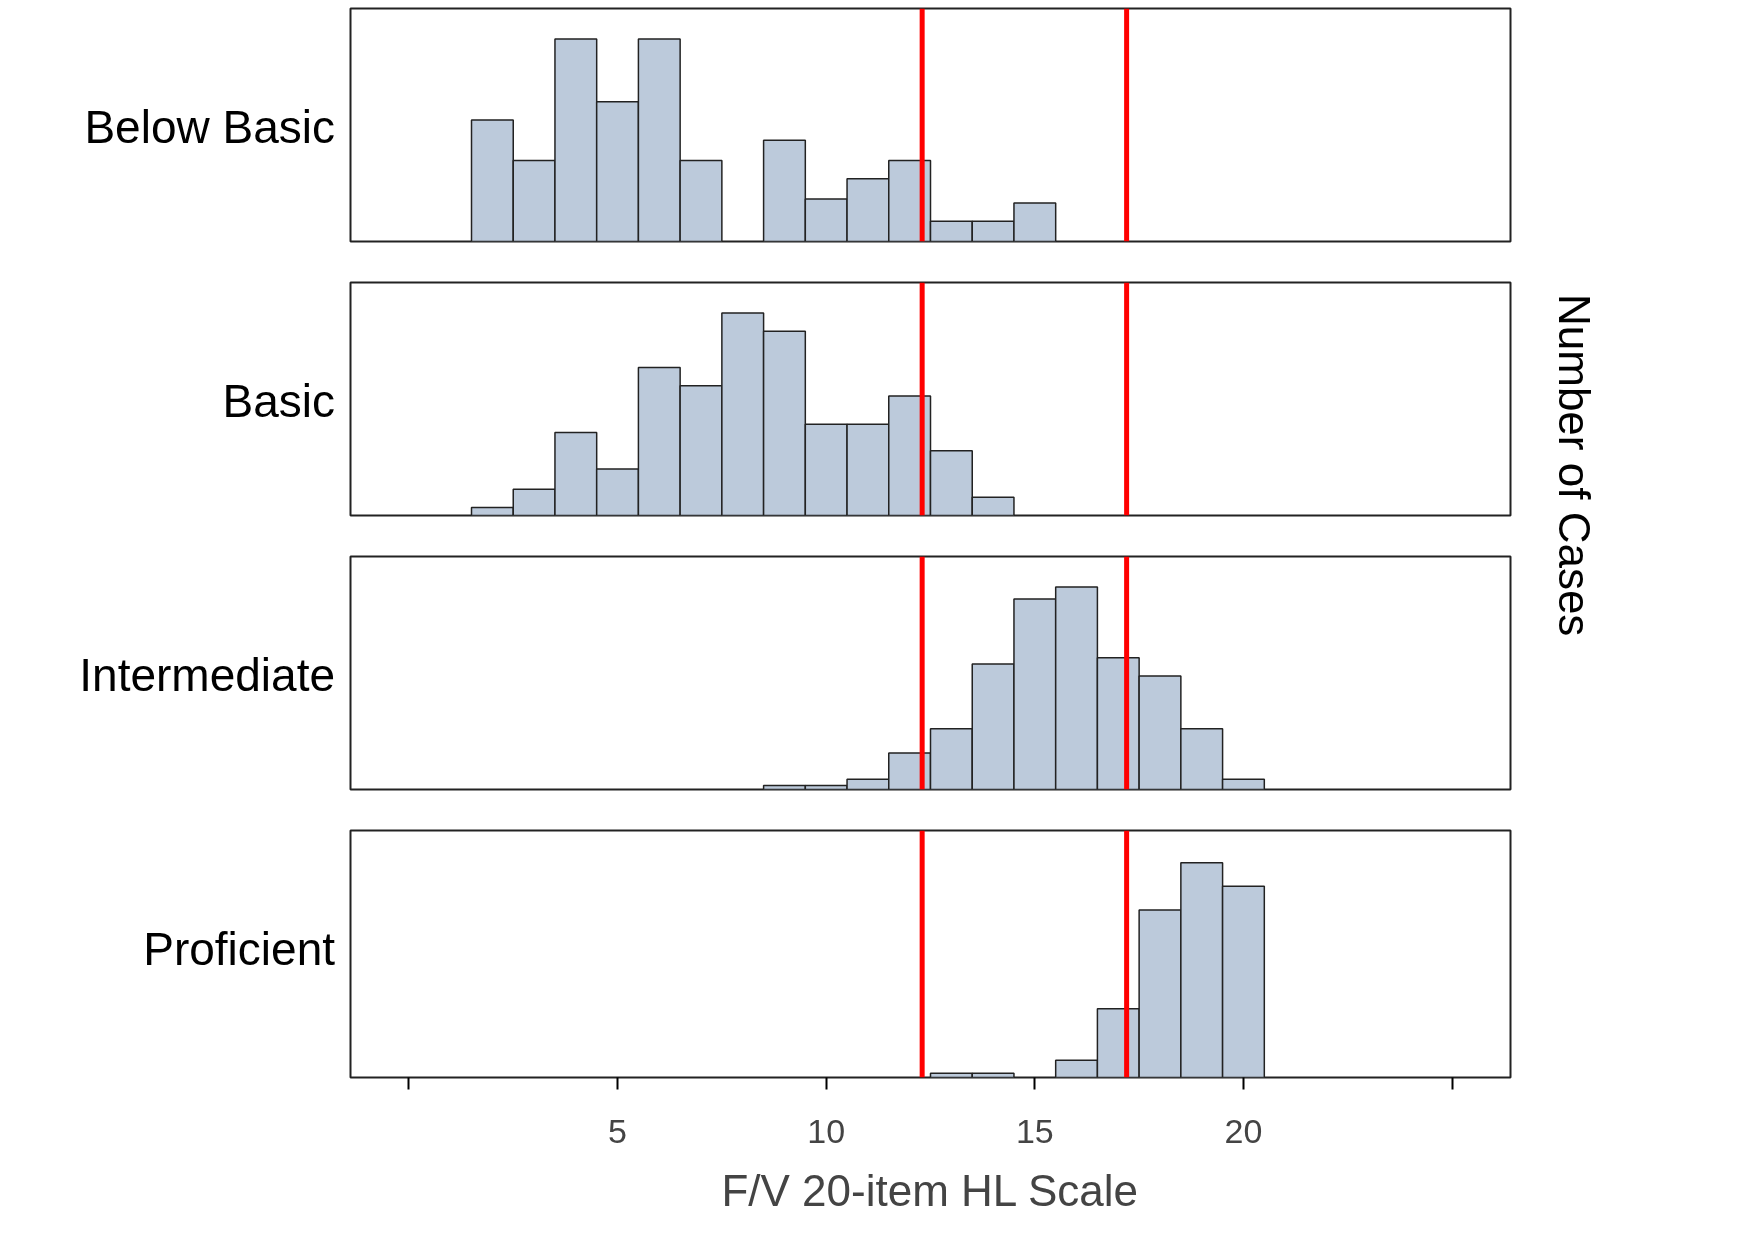 The height and width of the screenshot is (1251, 1745). What do you see at coordinates (207, 675) in the screenshot?
I see `text: Intermediate` at bounding box center [207, 675].